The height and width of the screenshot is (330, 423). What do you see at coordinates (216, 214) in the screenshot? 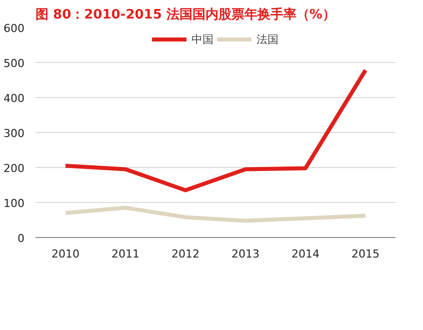
I see `line-series` at bounding box center [216, 214].